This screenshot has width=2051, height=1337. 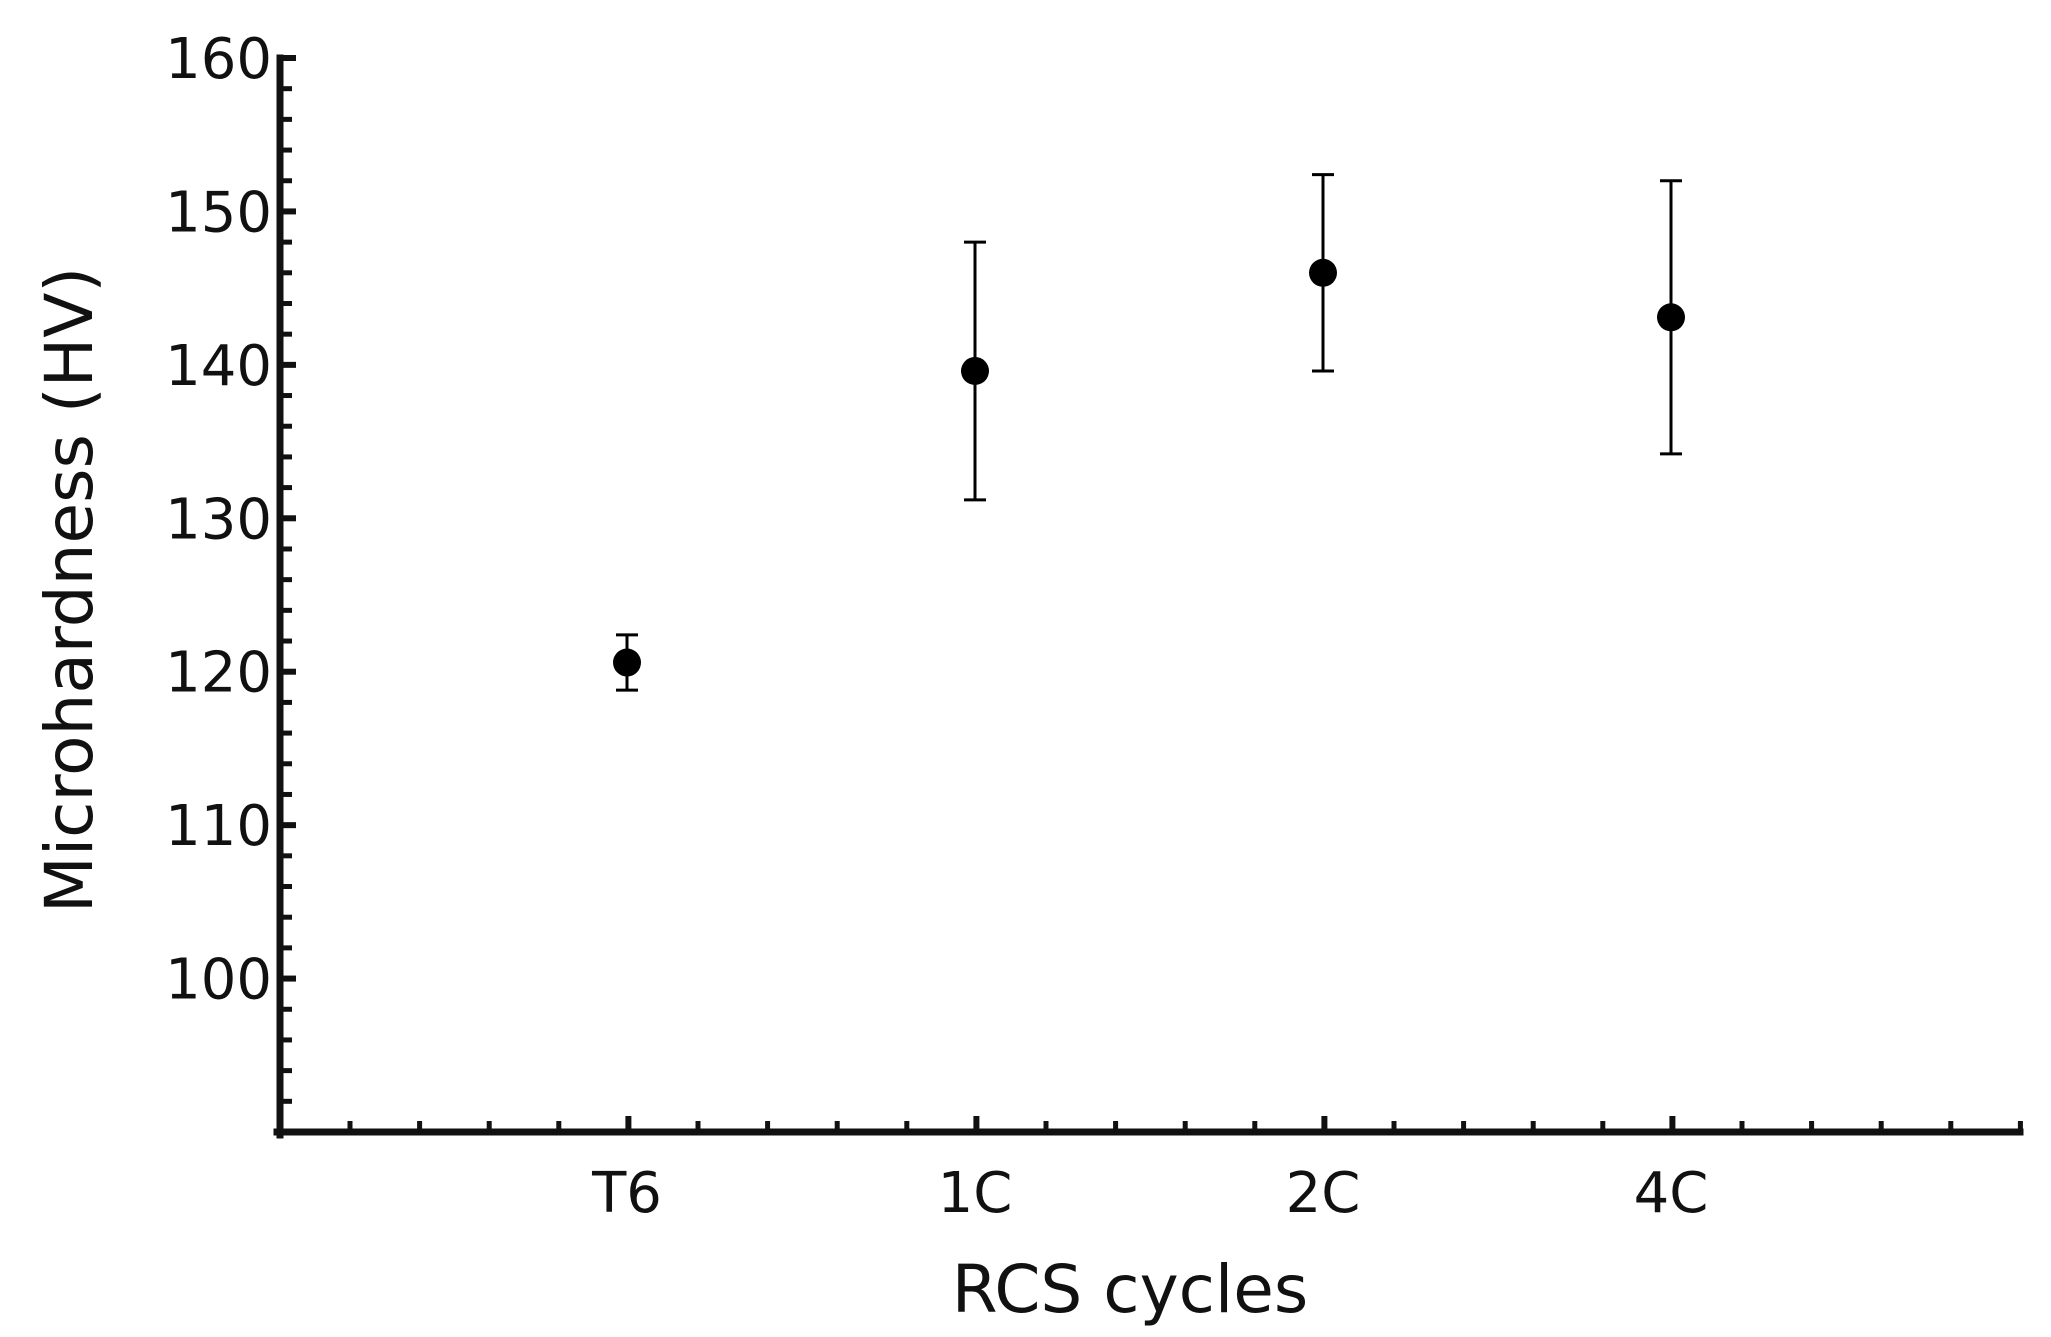 I want to click on x-tick-label: 4C, so click(x=1671, y=1193).